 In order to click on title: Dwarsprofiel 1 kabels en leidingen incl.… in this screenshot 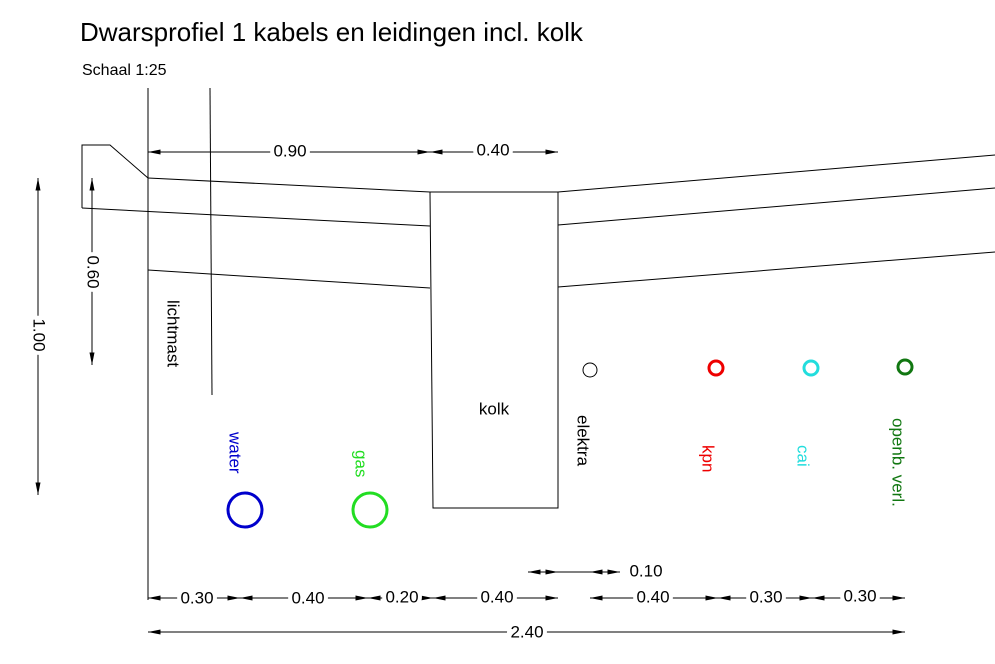, I will do `click(332, 32)`.